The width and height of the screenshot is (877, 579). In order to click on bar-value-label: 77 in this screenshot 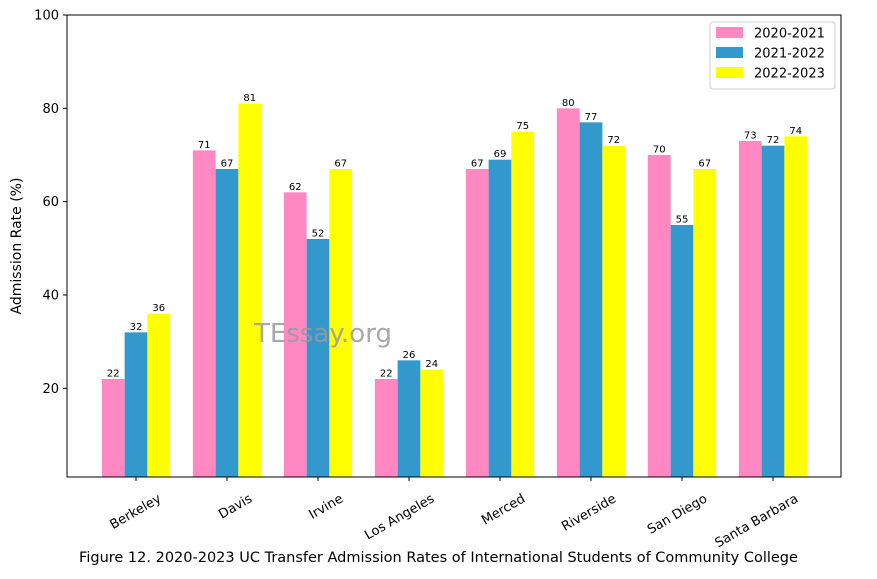, I will do `click(591, 117)`.